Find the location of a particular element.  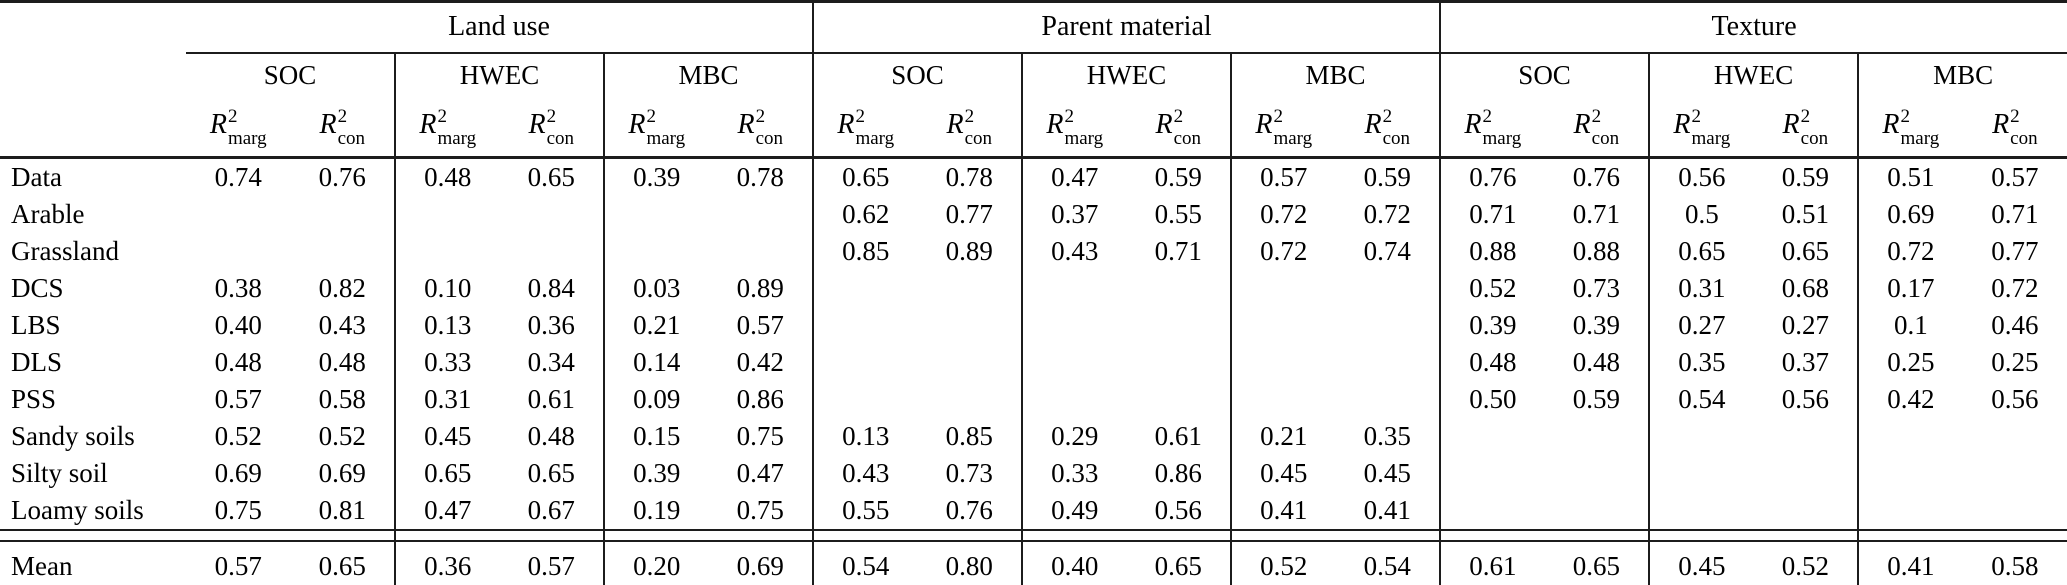

r-squared-scripts: 2 marg is located at coordinates (456, 127).